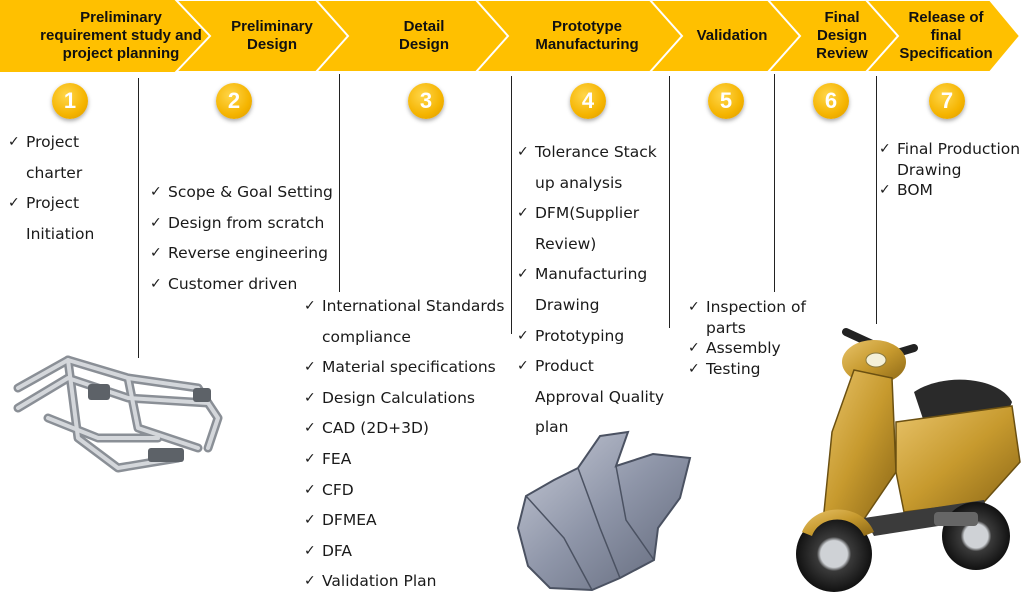  I want to click on phase-number-badge-1: 1, so click(70, 101).